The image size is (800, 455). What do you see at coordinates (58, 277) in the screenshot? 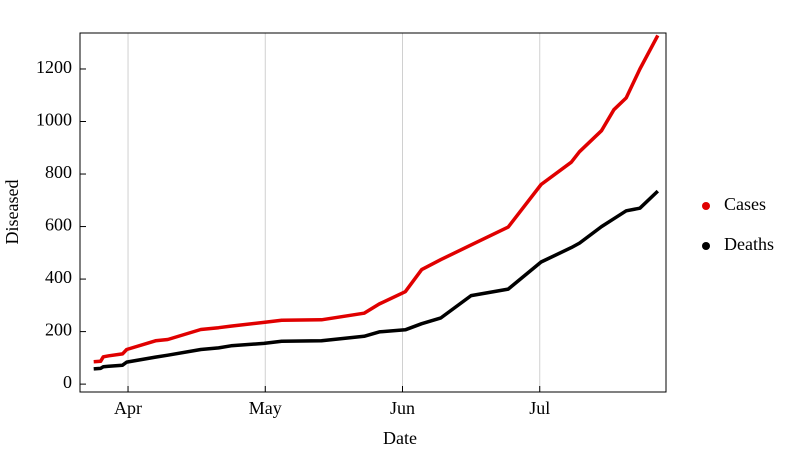
I see `y-tick-label: 400` at bounding box center [58, 277].